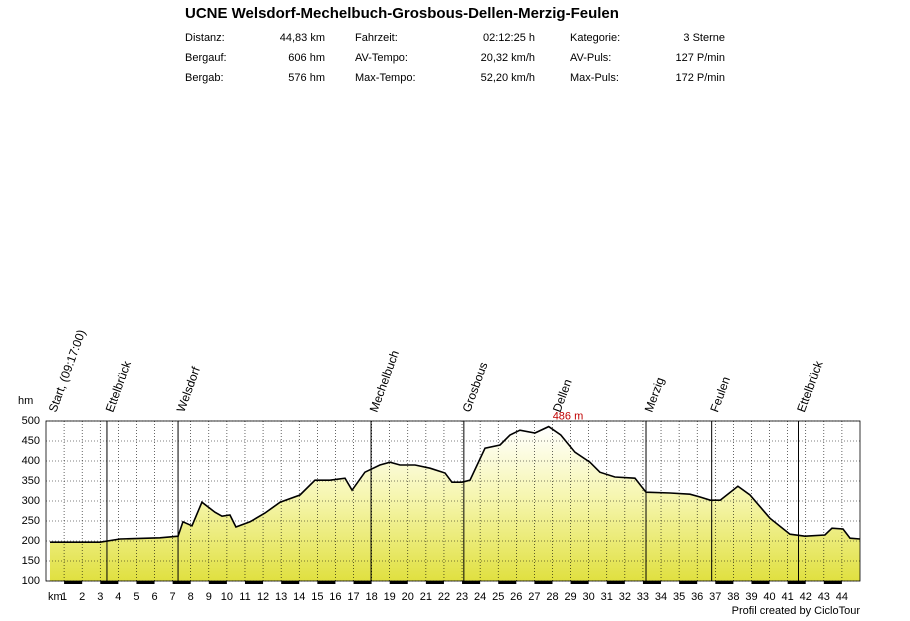 This screenshot has height=621, width=910. Describe the element at coordinates (31, 461) in the screenshot. I see `y-tick-label: 400` at that location.